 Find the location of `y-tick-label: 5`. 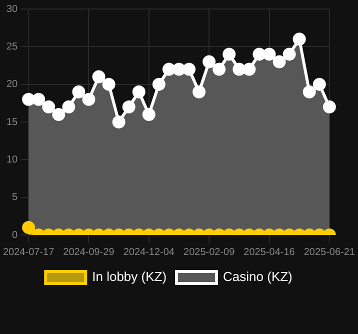

y-tick-label: 5 is located at coordinates (15, 198).